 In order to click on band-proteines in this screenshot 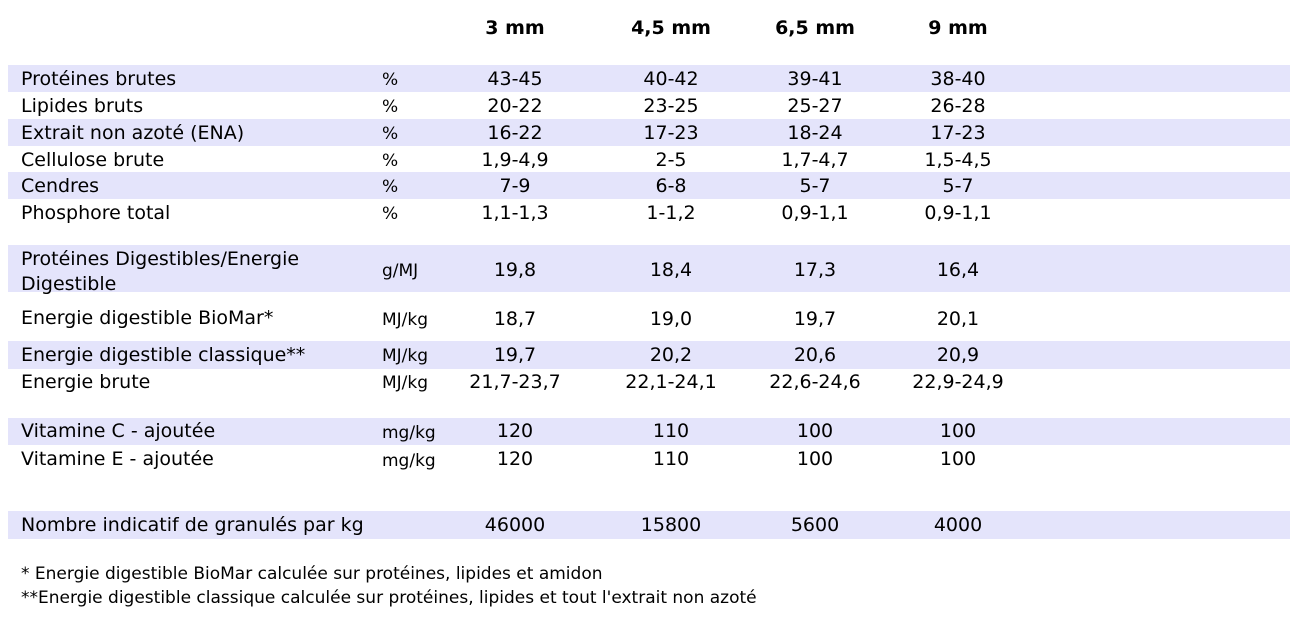, I will do `click(649, 78)`.